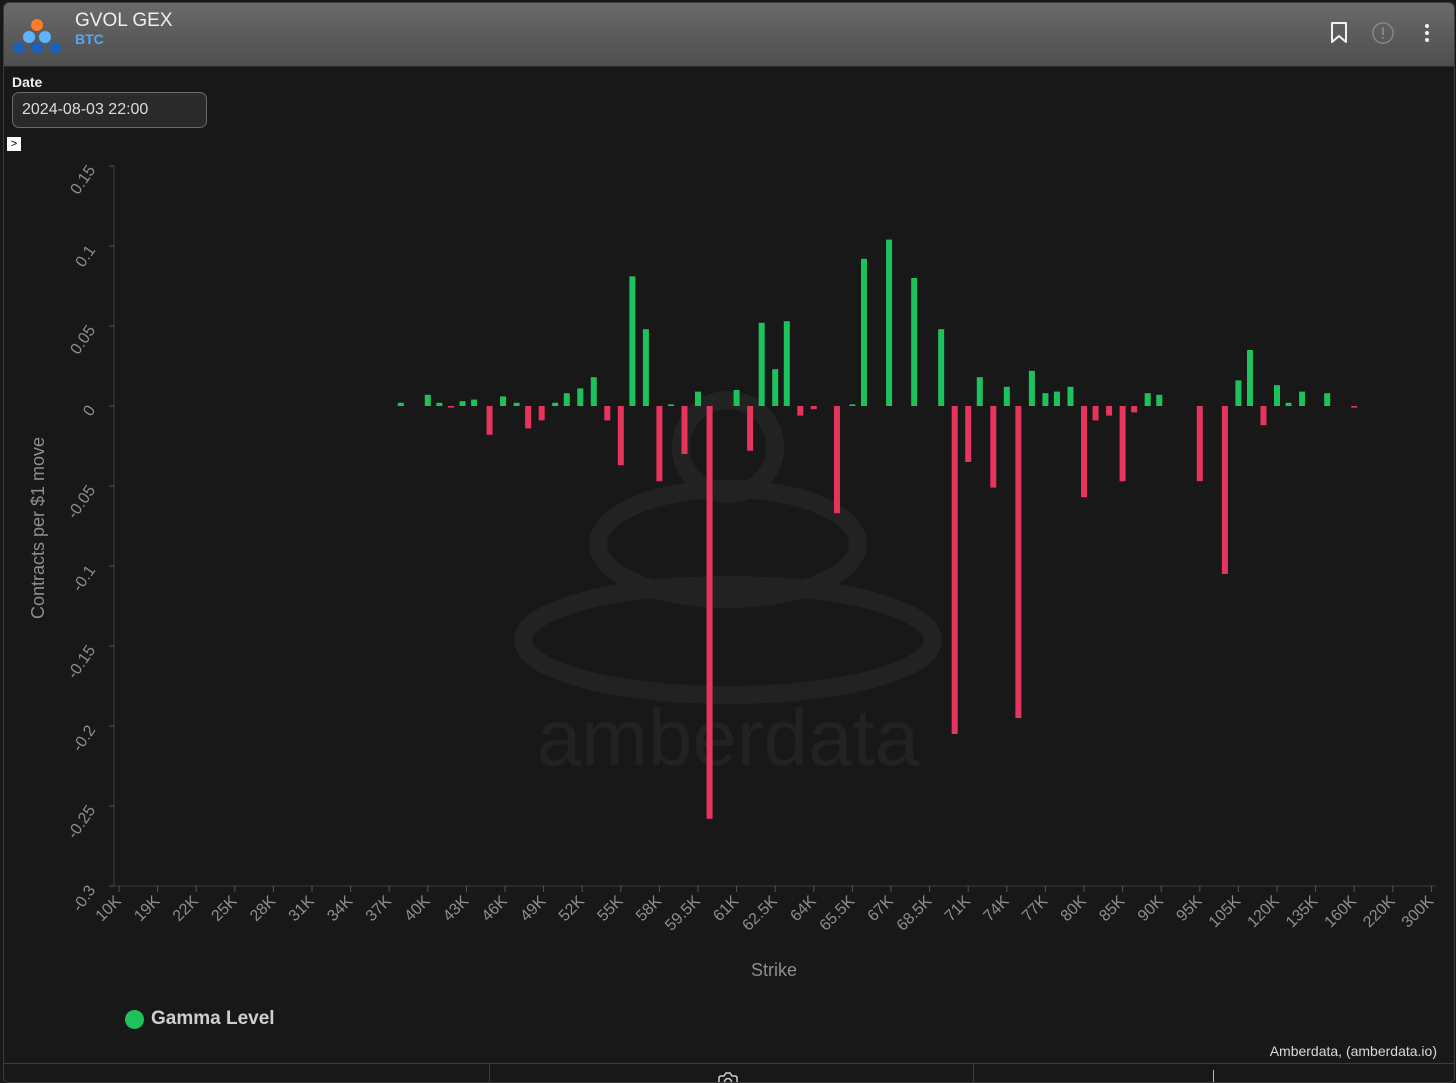  I want to click on y-tick-label: 0.05, so click(83, 339).